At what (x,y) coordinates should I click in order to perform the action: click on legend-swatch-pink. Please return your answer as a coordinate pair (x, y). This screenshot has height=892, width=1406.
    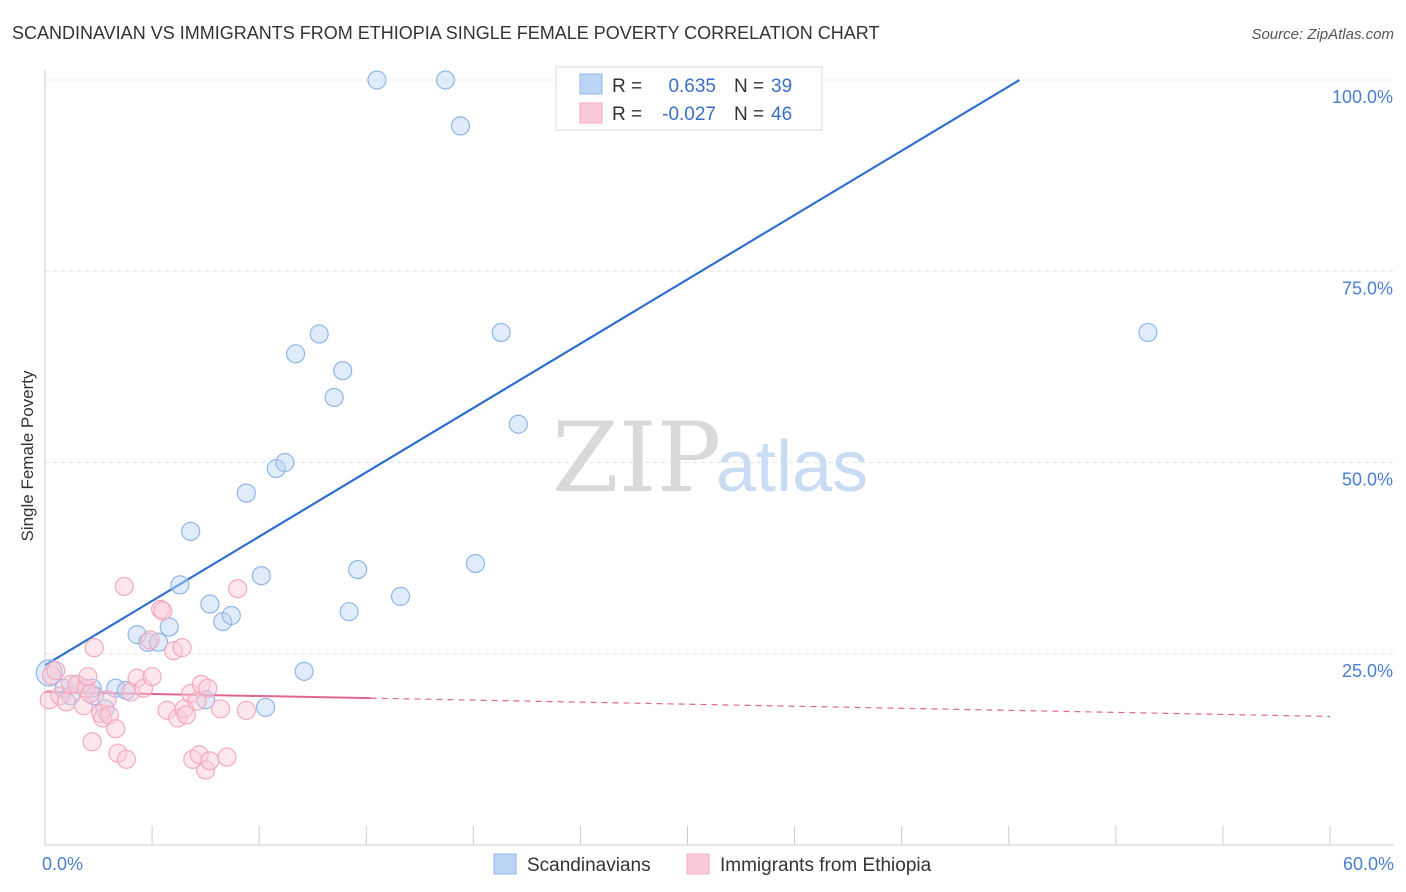
    Looking at the image, I should click on (591, 113).